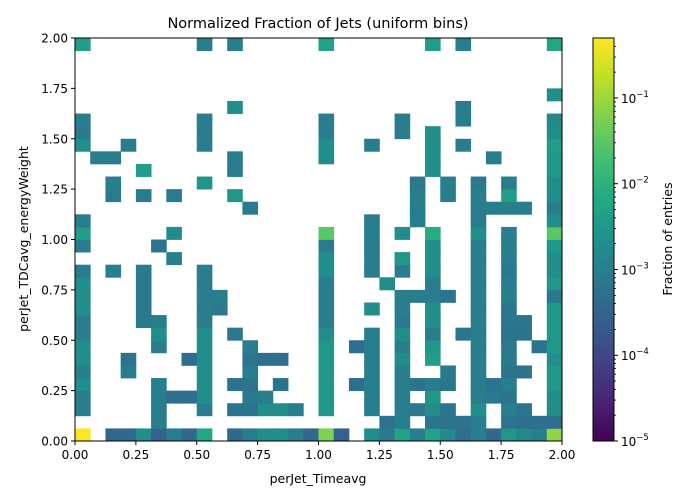 The width and height of the screenshot is (700, 500). What do you see at coordinates (635, 441) in the screenshot?
I see `colorbar-tick-label: 10−5` at bounding box center [635, 441].